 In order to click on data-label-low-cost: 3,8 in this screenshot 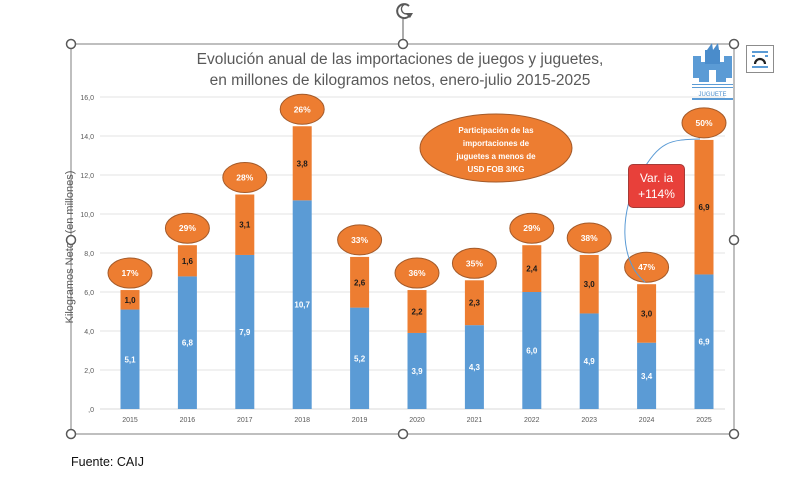, I will do `click(303, 163)`.